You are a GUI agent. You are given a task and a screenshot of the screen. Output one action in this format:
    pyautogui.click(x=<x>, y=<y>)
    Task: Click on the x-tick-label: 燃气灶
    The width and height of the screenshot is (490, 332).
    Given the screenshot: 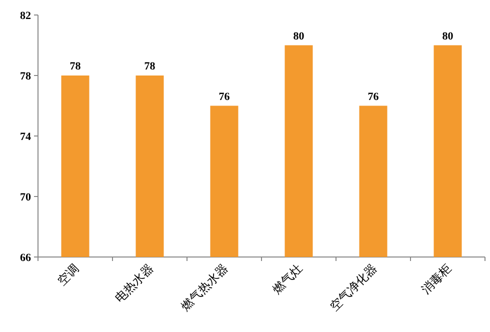 What is the action you would take?
    pyautogui.click(x=287, y=279)
    